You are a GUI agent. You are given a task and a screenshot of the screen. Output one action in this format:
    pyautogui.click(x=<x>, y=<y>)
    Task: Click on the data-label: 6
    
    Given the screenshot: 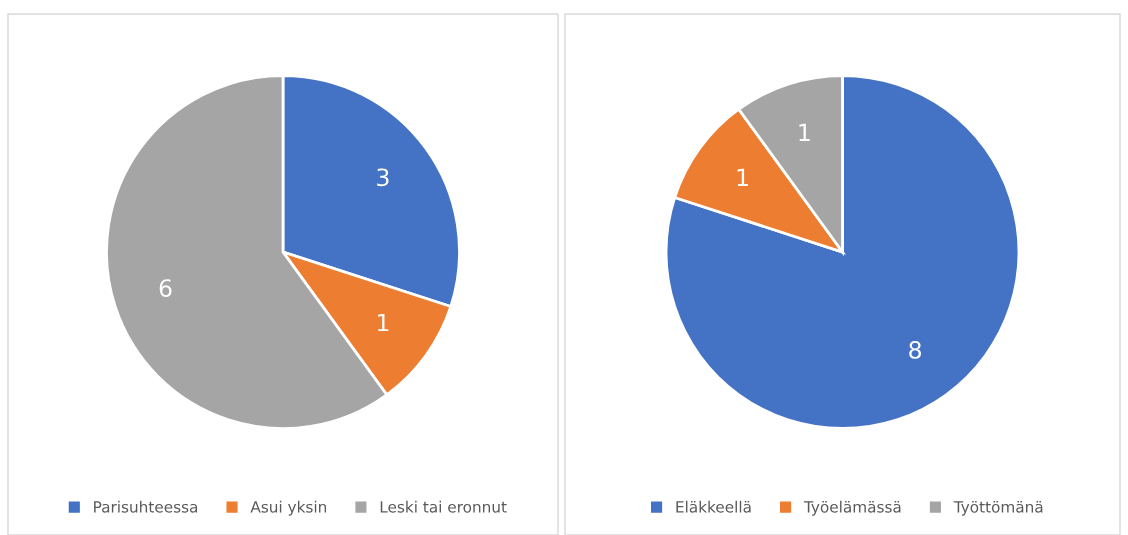 What is the action you would take?
    pyautogui.click(x=165, y=288)
    